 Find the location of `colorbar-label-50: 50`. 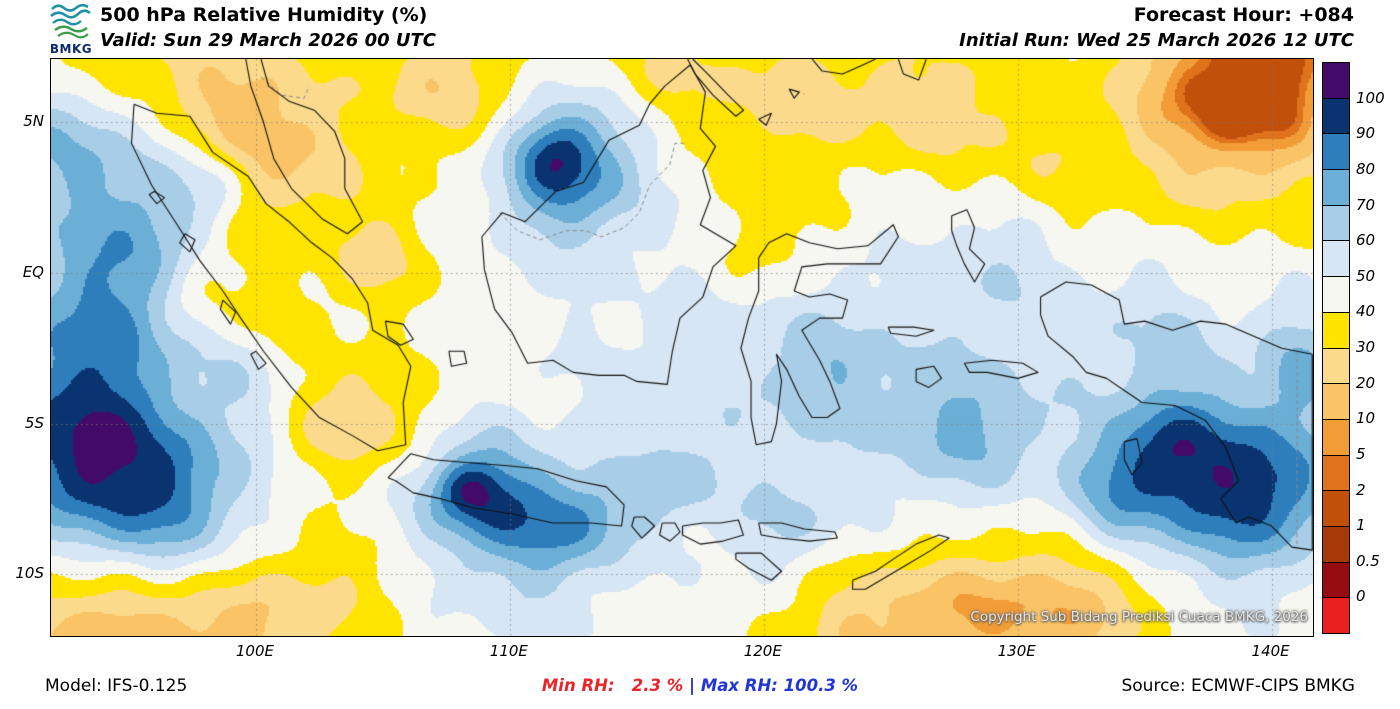

colorbar-label-50: 50 is located at coordinates (1366, 275).